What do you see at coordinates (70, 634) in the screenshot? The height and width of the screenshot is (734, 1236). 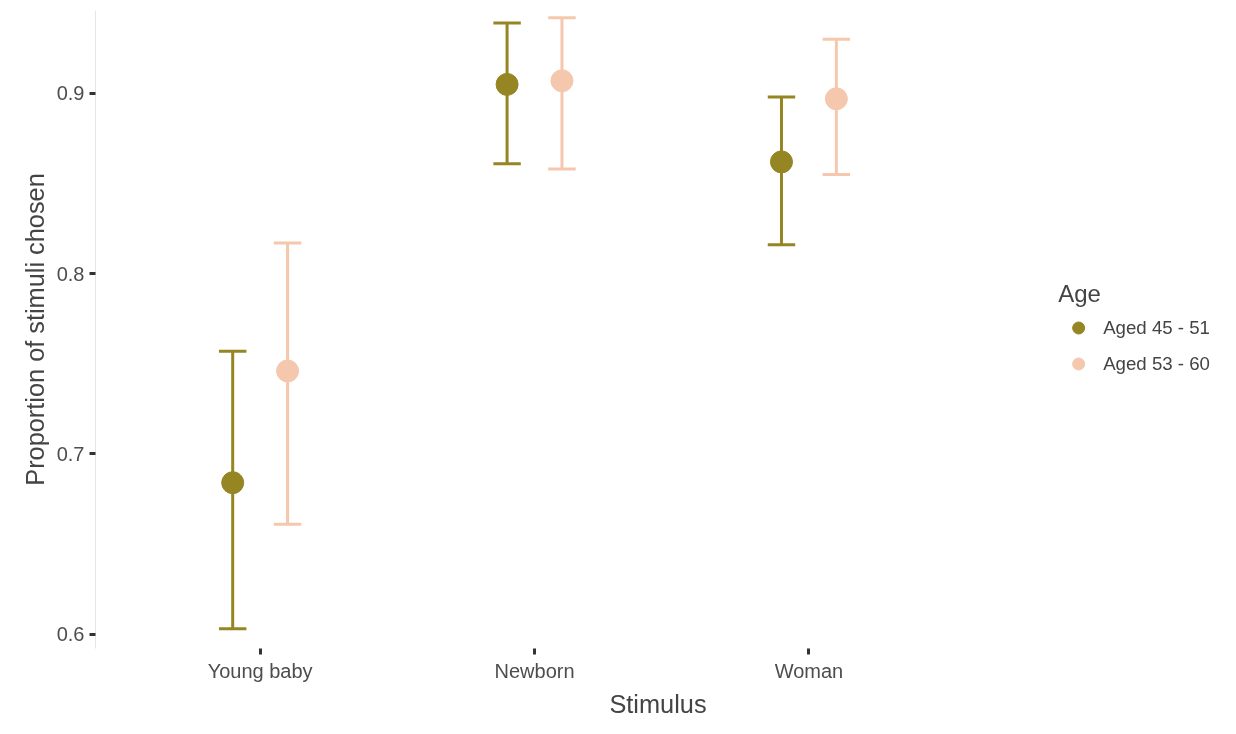 I see `y-tick-label: 0.6` at bounding box center [70, 634].